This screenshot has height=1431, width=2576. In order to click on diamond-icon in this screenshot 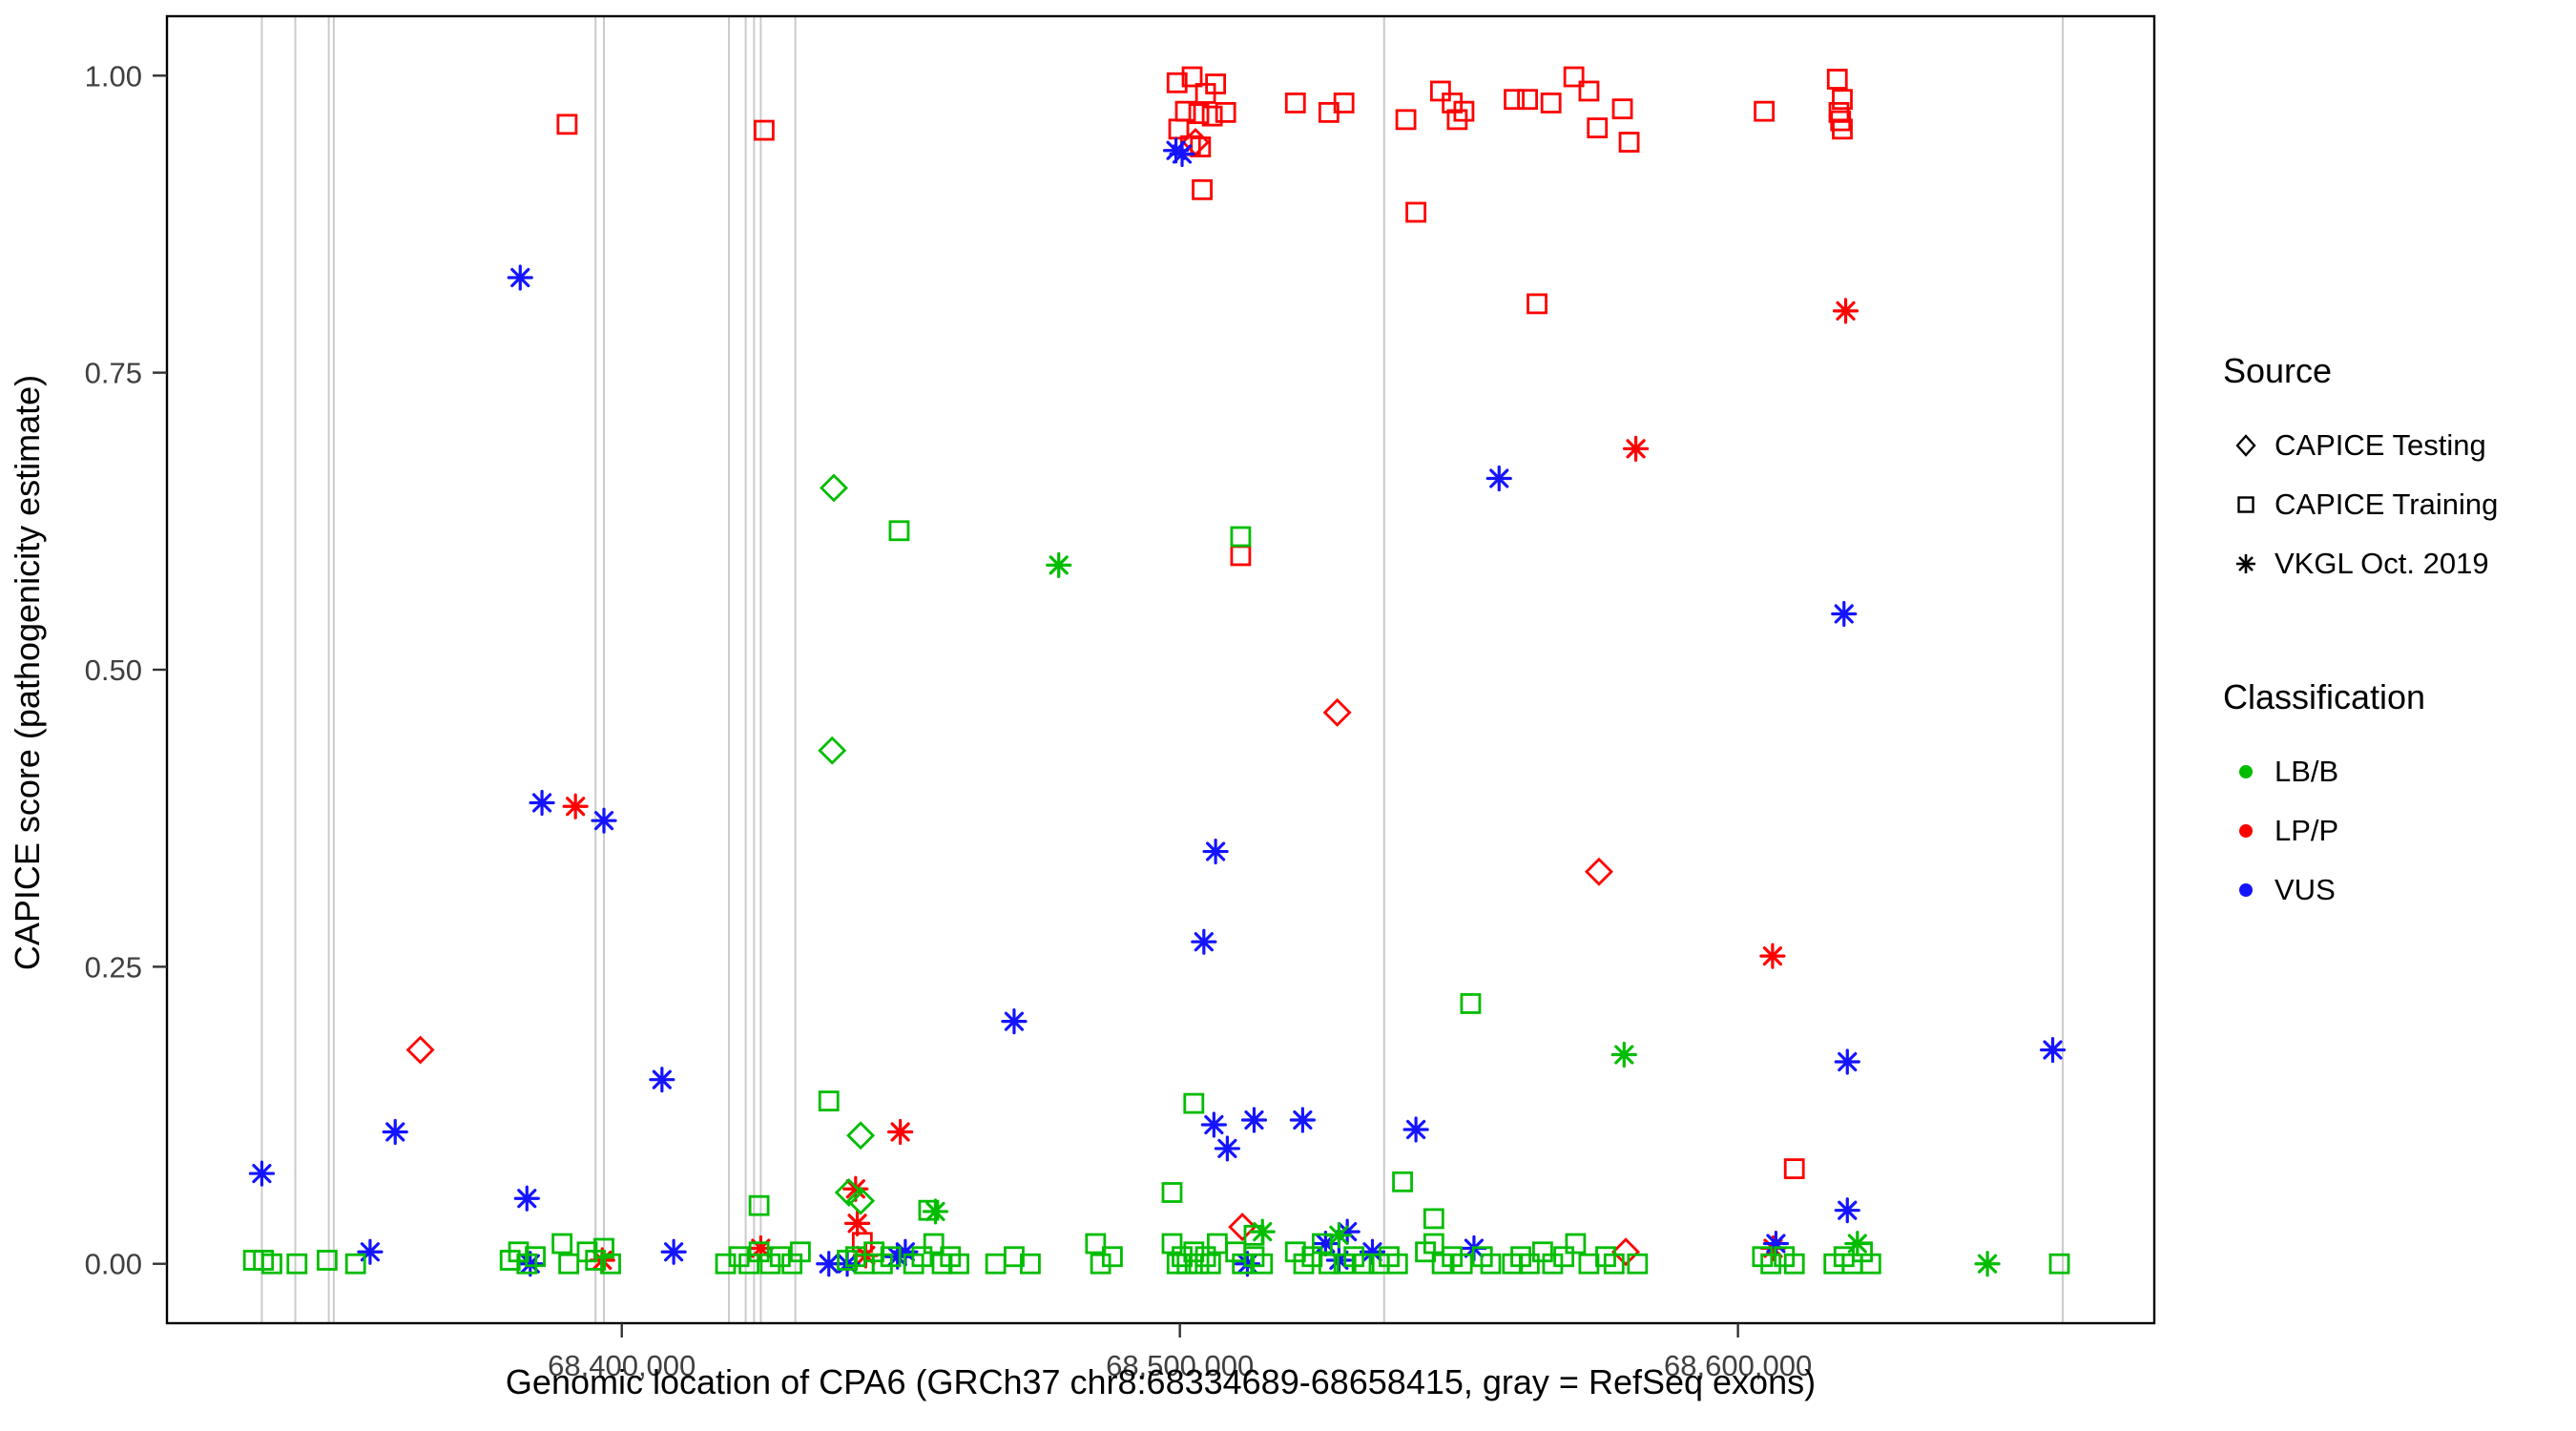, I will do `click(2245, 446)`.